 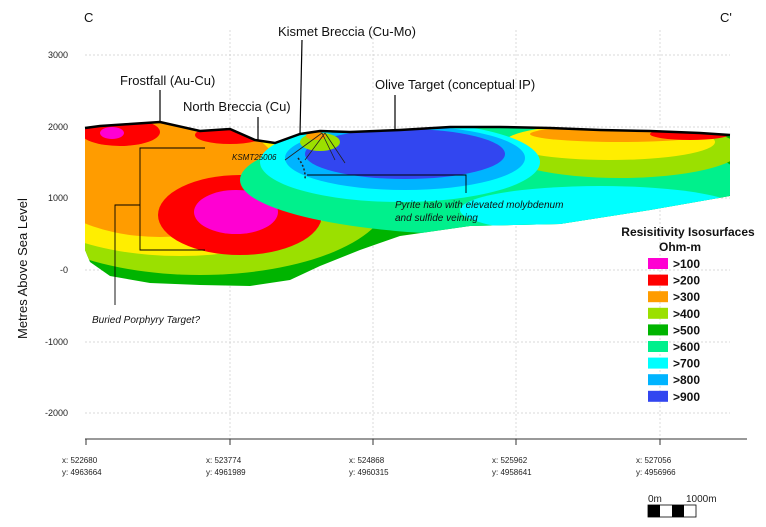 I want to click on x-tick-easting: x: 522680, so click(x=80, y=460).